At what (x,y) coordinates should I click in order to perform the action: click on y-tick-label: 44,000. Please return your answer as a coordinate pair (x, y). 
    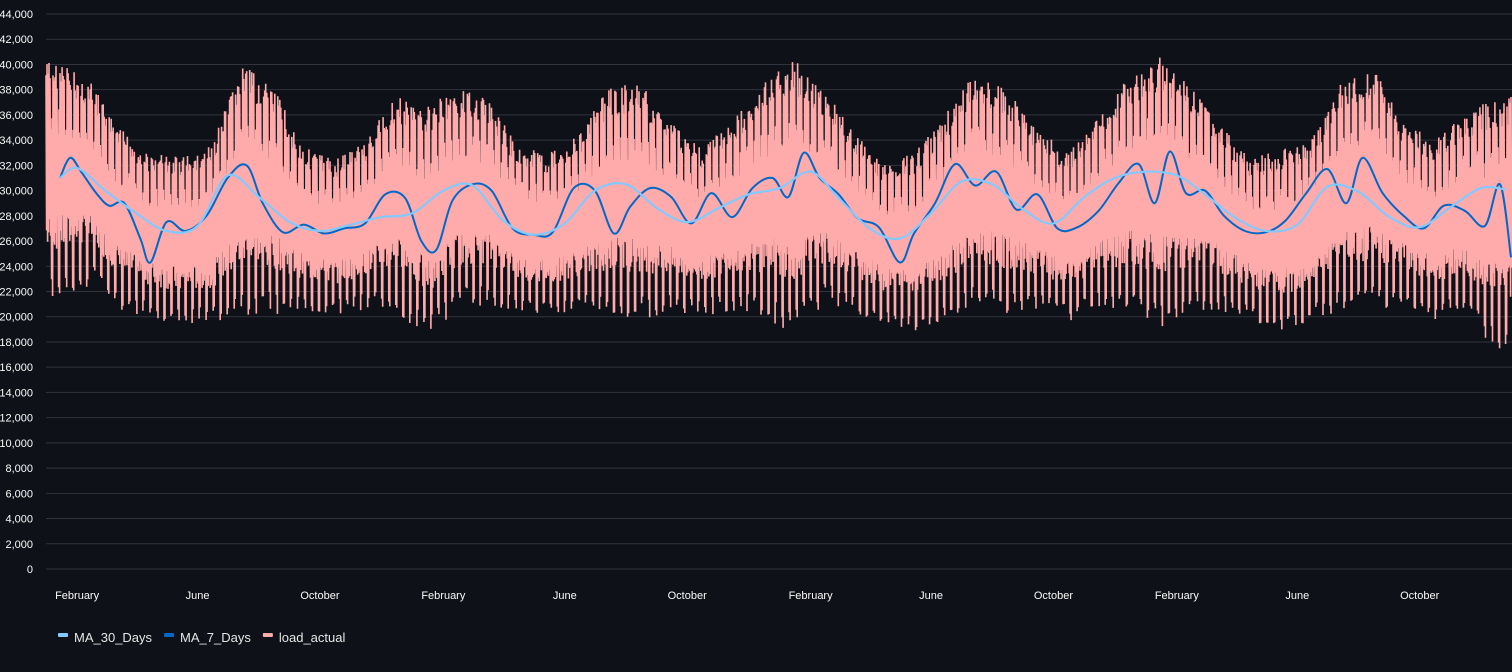
    Looking at the image, I should click on (16, 15).